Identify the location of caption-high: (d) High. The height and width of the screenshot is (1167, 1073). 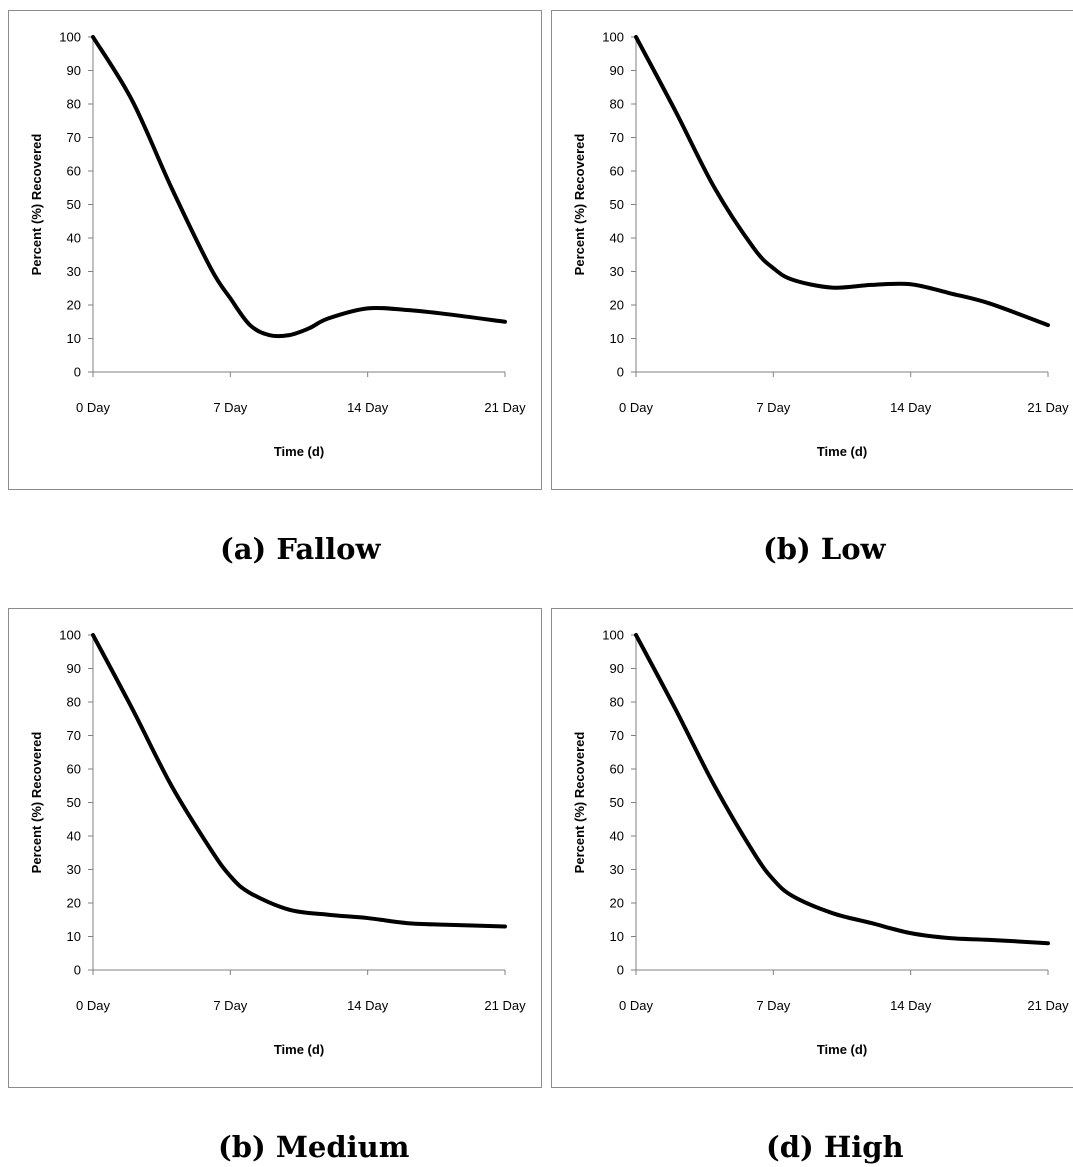
(835, 1147).